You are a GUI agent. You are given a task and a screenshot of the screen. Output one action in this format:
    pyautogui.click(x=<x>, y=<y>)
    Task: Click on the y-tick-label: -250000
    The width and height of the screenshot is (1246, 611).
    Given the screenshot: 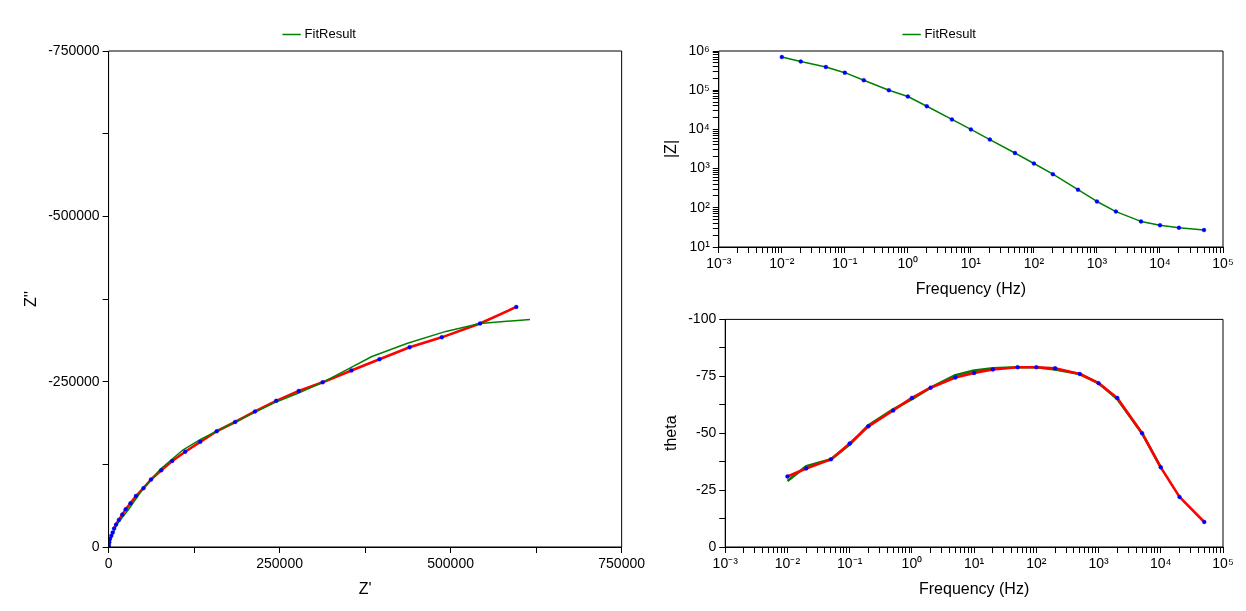 What is the action you would take?
    pyautogui.click(x=74, y=380)
    